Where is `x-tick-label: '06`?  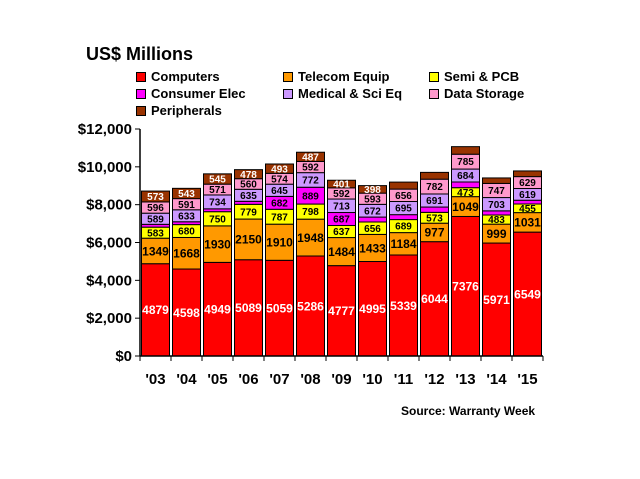
x-tick-label: '06 is located at coordinates (248, 379).